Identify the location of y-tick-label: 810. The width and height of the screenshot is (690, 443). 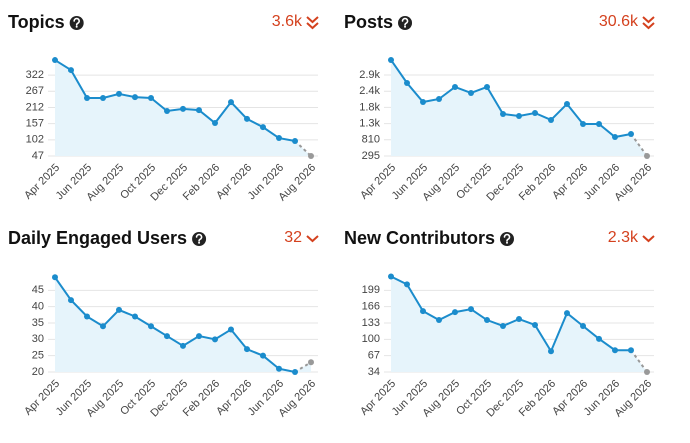
(371, 140).